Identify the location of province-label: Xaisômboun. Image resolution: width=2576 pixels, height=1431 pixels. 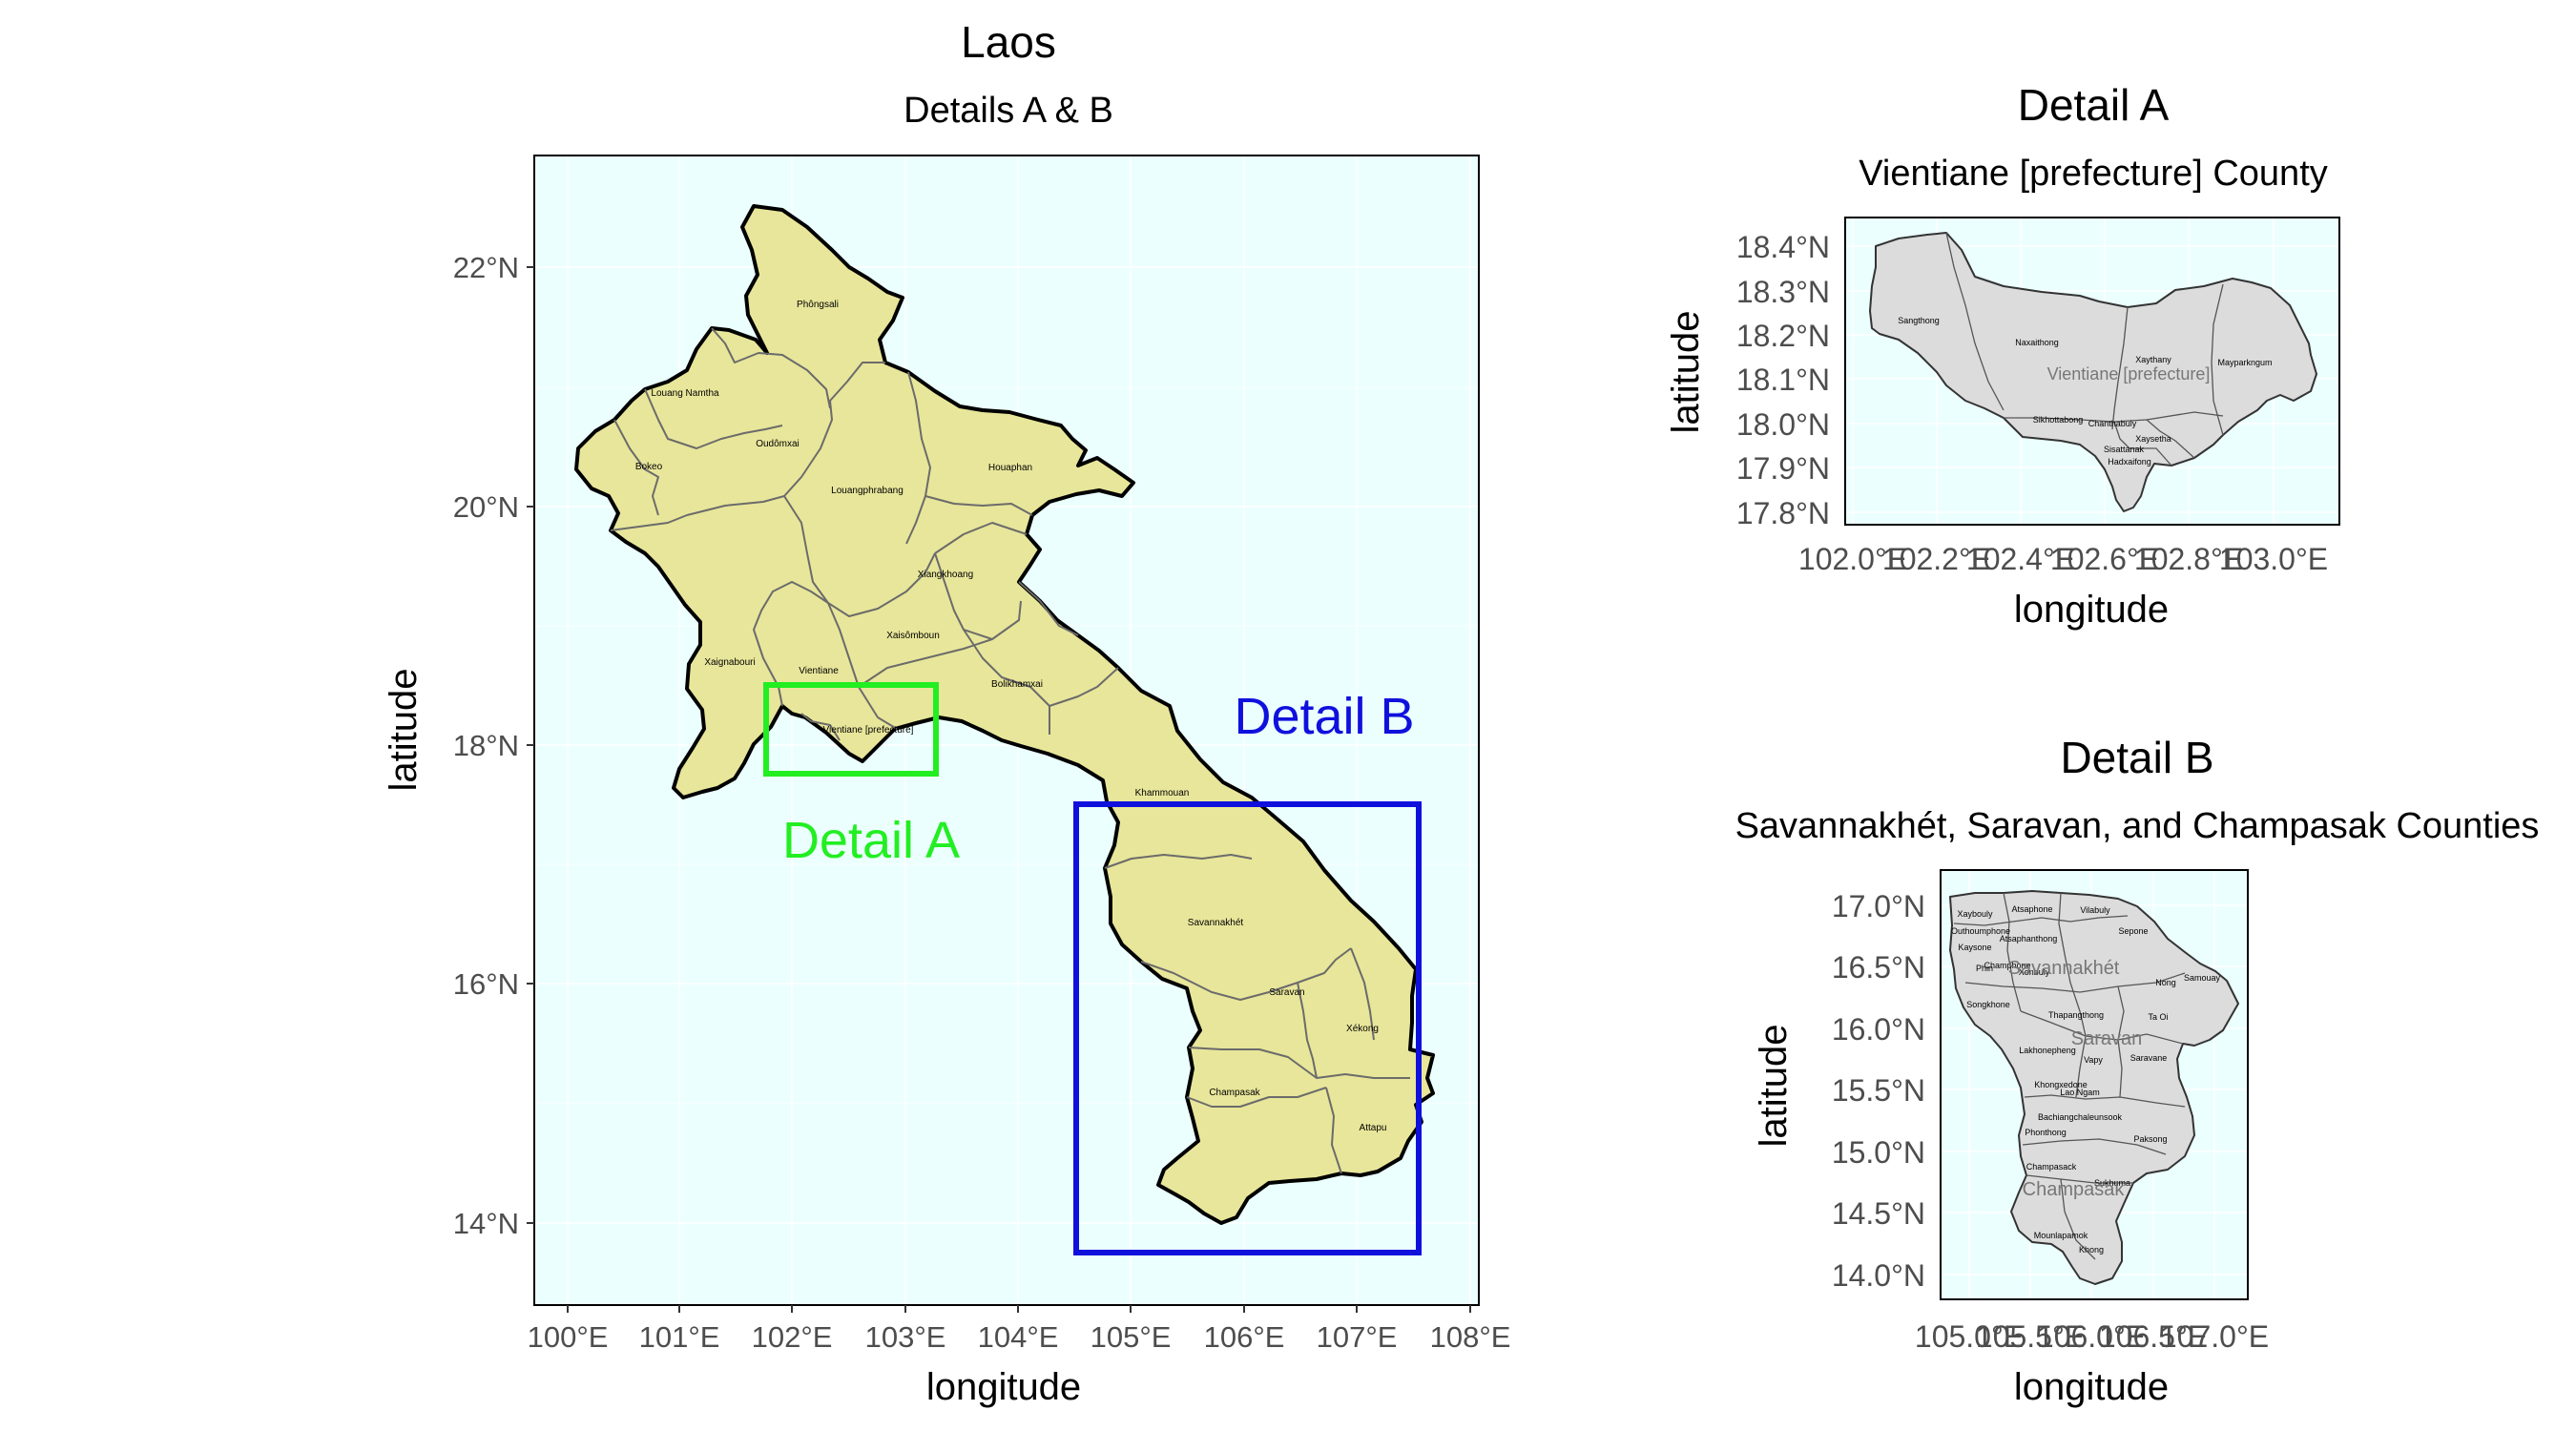
(913, 636).